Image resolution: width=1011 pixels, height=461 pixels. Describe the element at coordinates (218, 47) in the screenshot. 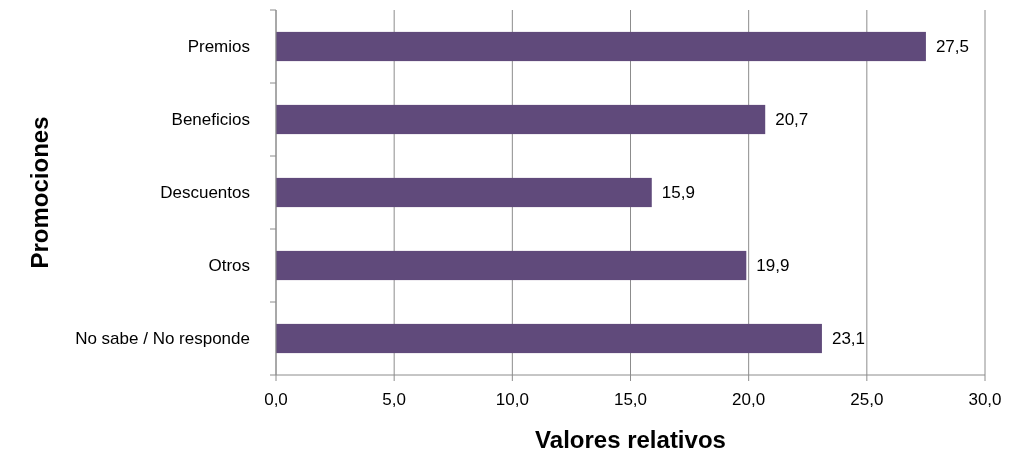

I see `y-tick-label: Premios` at that location.